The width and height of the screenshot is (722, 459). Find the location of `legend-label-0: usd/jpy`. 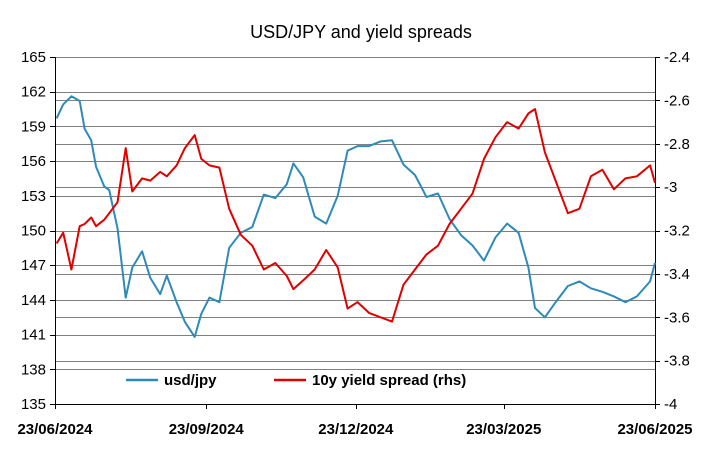

legend-label-0: usd/jpy is located at coordinates (190, 380).